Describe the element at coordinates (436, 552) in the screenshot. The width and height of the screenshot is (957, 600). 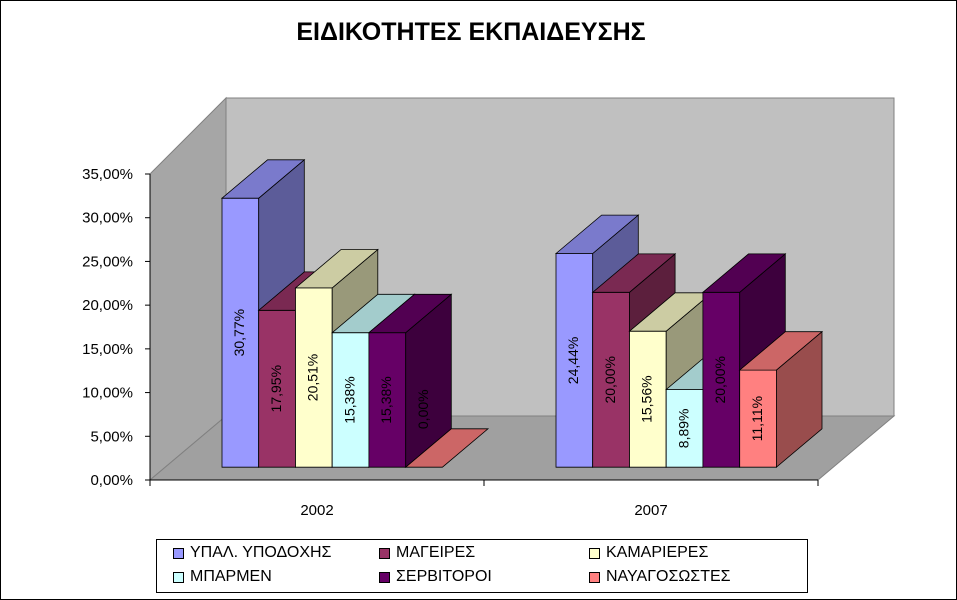
I see `legend-label: ΜΑΓΕΙΡΕΣ` at that location.